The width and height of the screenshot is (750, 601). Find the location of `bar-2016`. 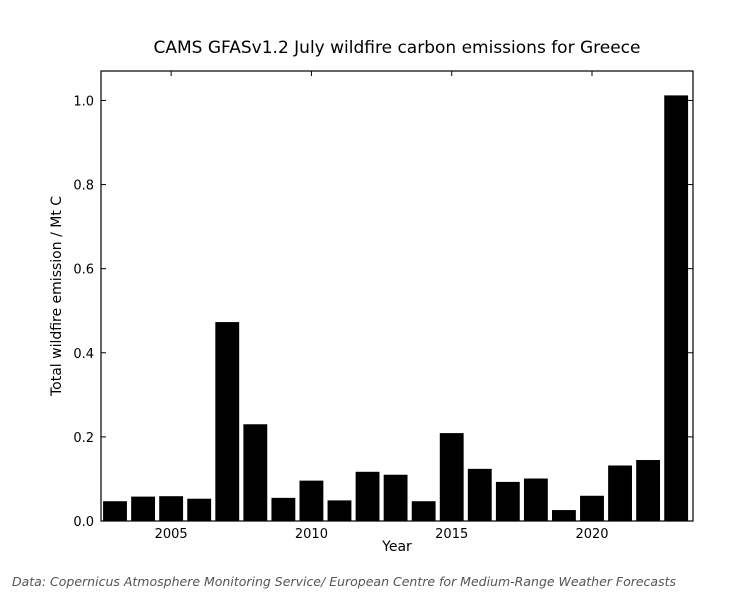

bar-2016 is located at coordinates (479, 494).